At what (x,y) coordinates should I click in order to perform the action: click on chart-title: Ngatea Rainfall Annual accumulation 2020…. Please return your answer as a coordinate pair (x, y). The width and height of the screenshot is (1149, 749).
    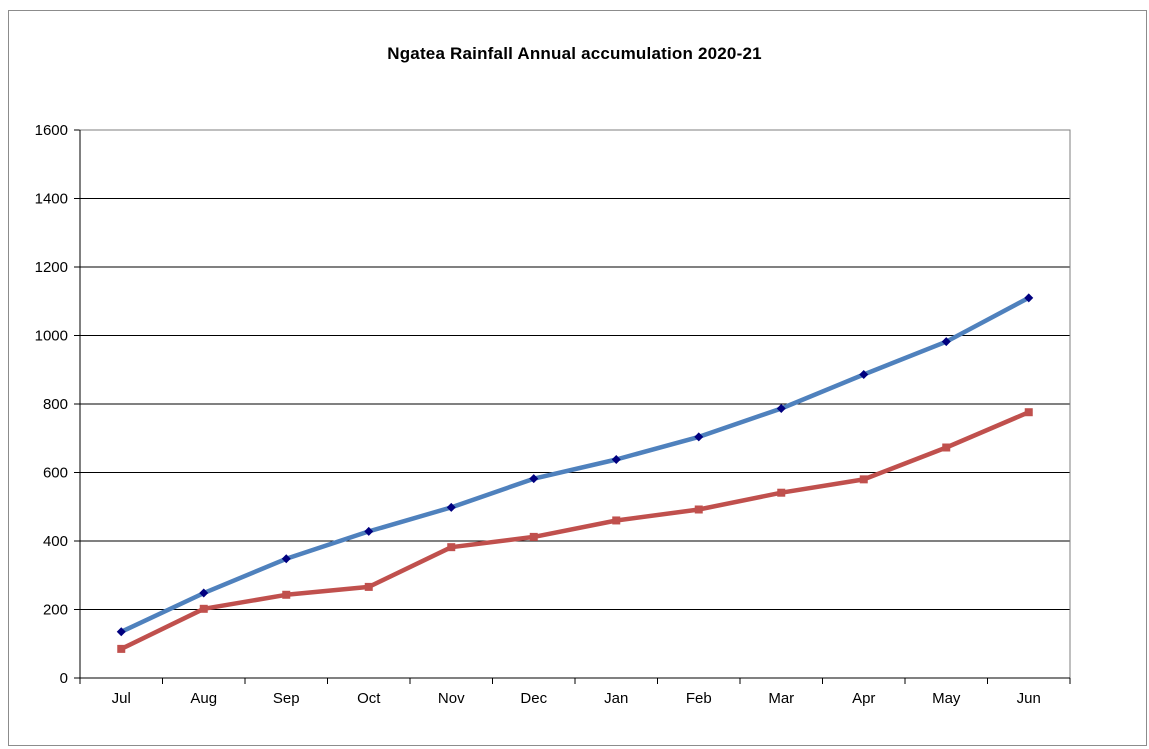
    Looking at the image, I should click on (574, 53).